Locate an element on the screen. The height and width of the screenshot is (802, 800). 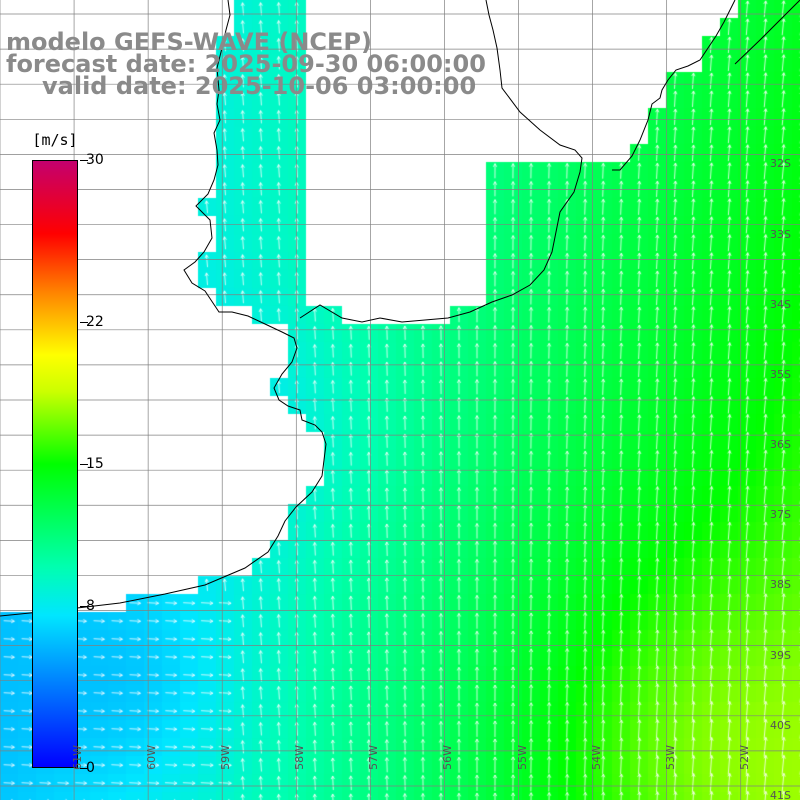
longitude-label: 58W is located at coordinates (300, 757).